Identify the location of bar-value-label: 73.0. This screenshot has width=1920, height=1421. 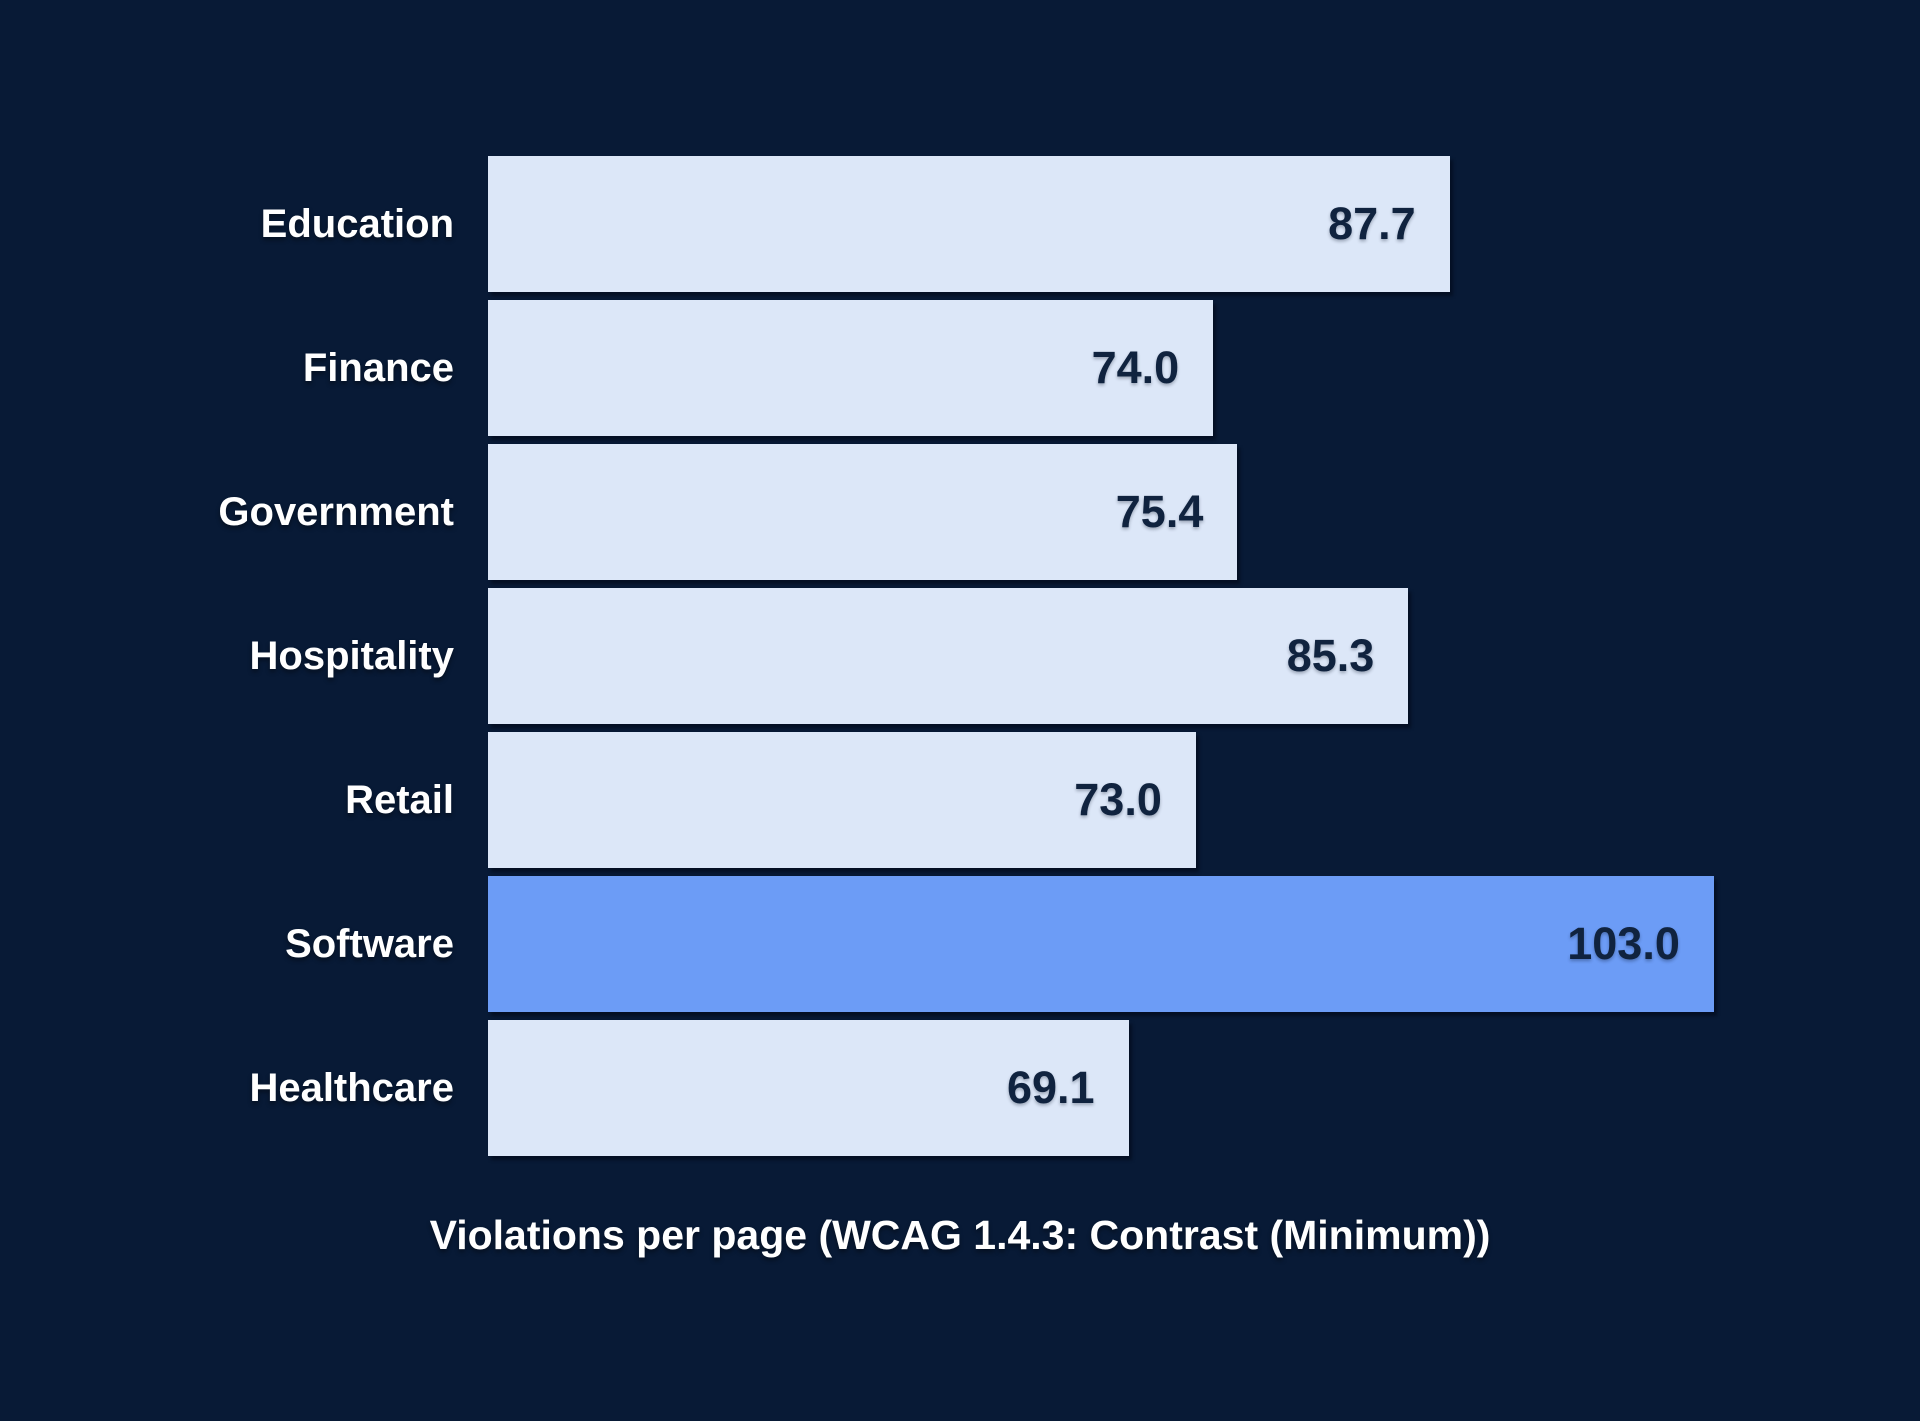
(1118, 799).